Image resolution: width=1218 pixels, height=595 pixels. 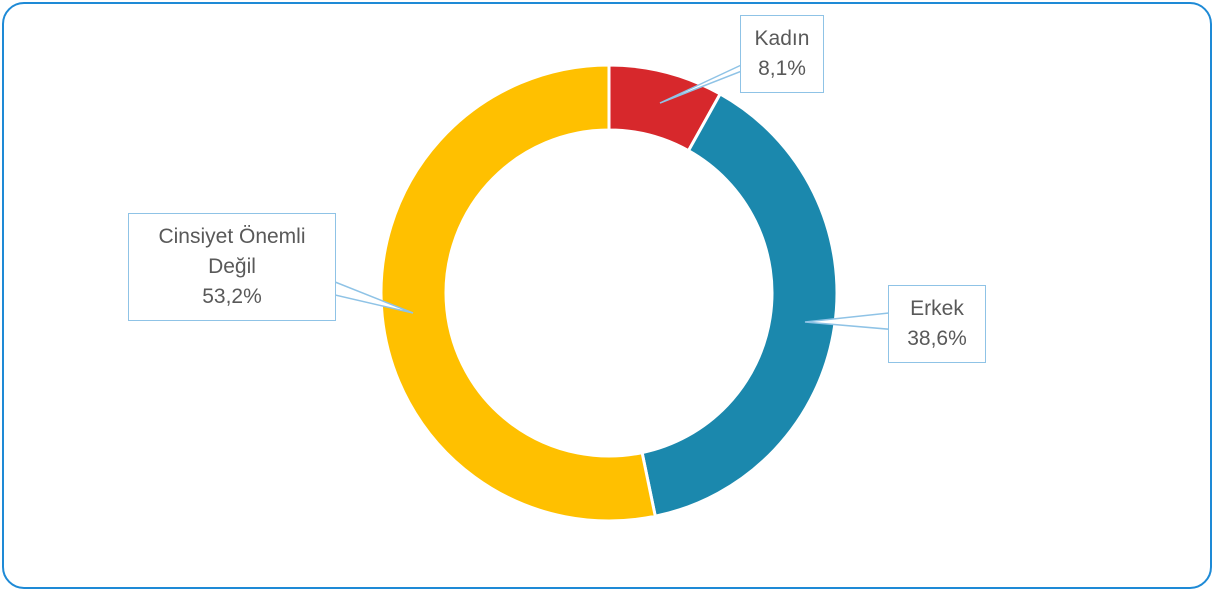 What do you see at coordinates (782, 38) in the screenshot?
I see `category-label: Kadın` at bounding box center [782, 38].